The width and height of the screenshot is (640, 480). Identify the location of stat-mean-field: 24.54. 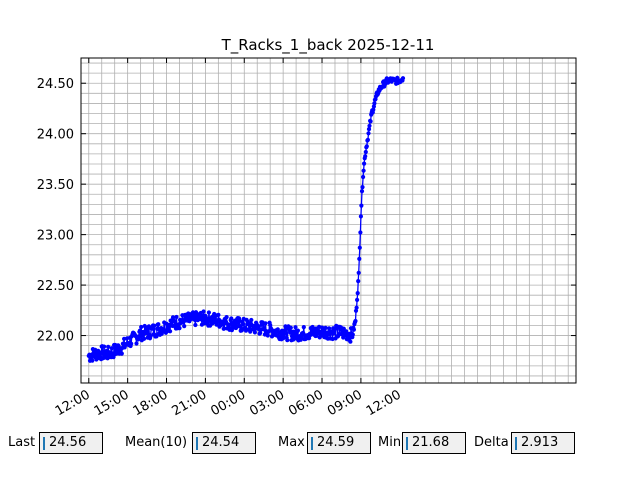
(224, 443).